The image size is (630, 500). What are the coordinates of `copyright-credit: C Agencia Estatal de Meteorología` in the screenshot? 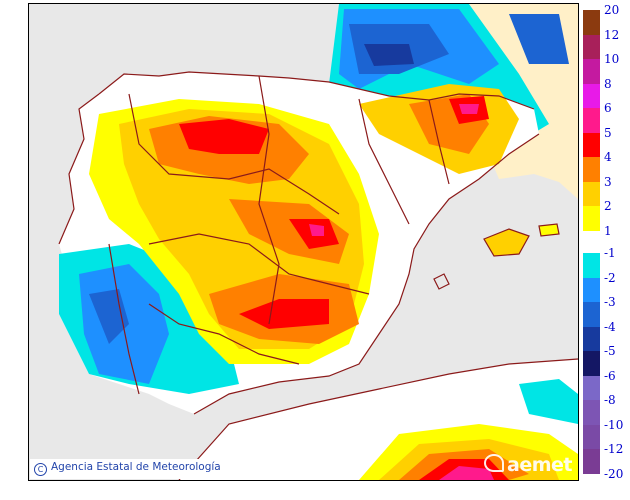 It's located at (128, 469).